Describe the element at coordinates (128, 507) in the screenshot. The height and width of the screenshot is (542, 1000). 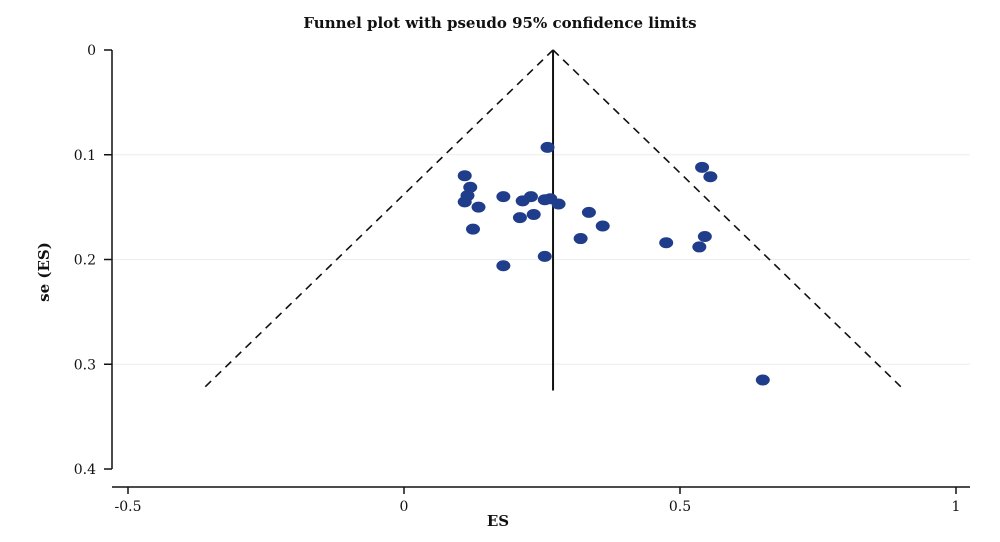
I see `x-tick-label-0: -0.5` at that location.